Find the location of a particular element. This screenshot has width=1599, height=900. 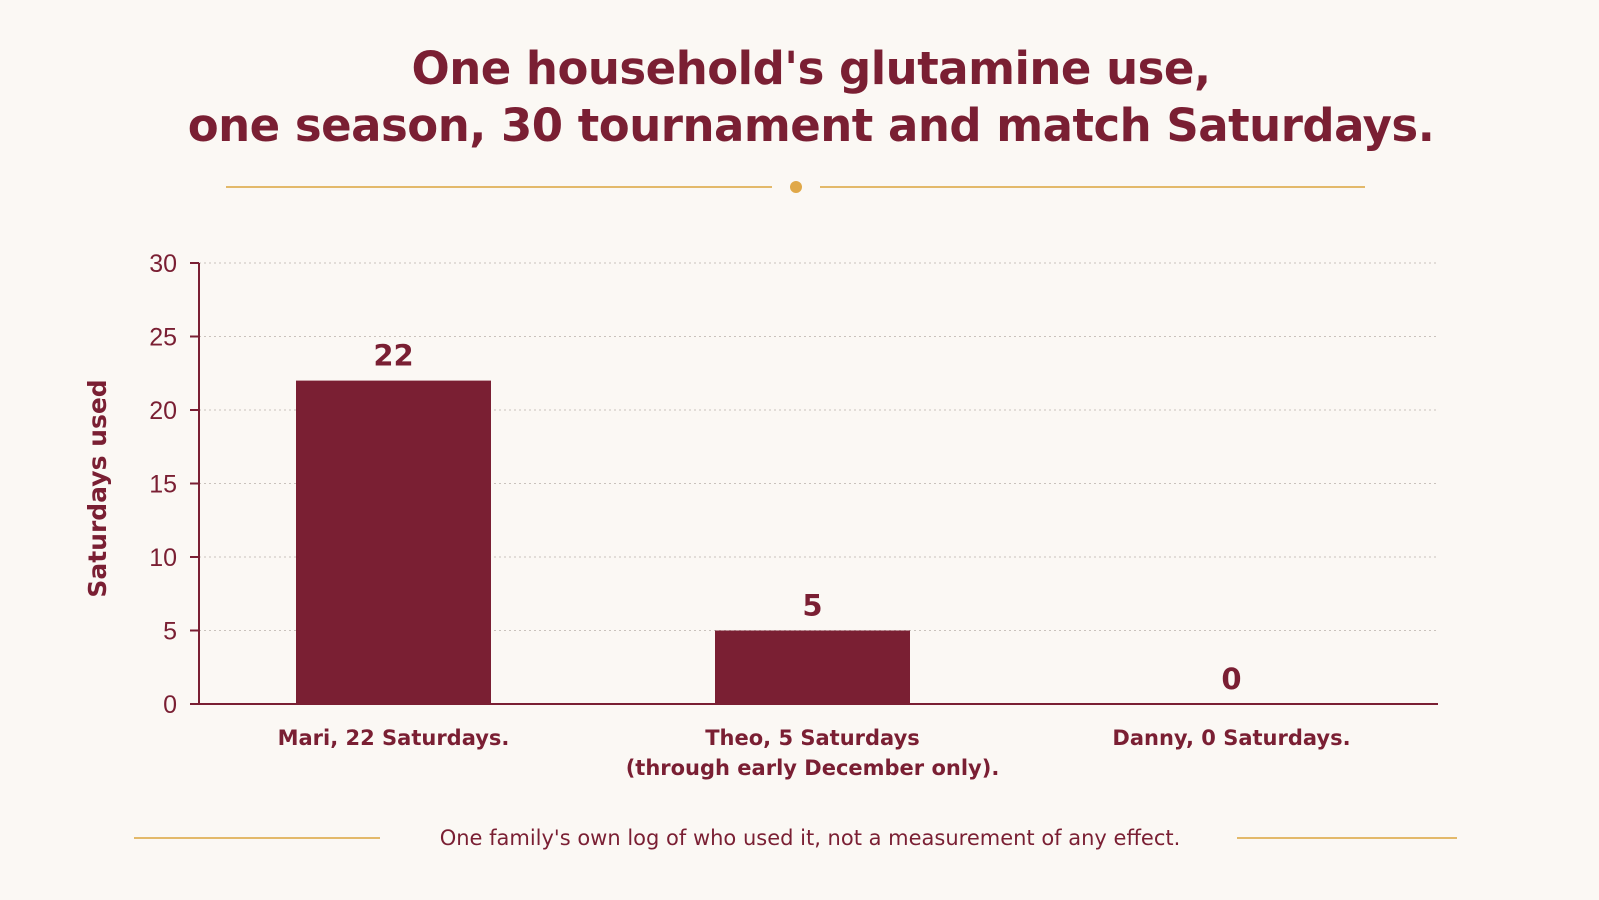

y-tick-label-0: 0 is located at coordinates (170, 705).